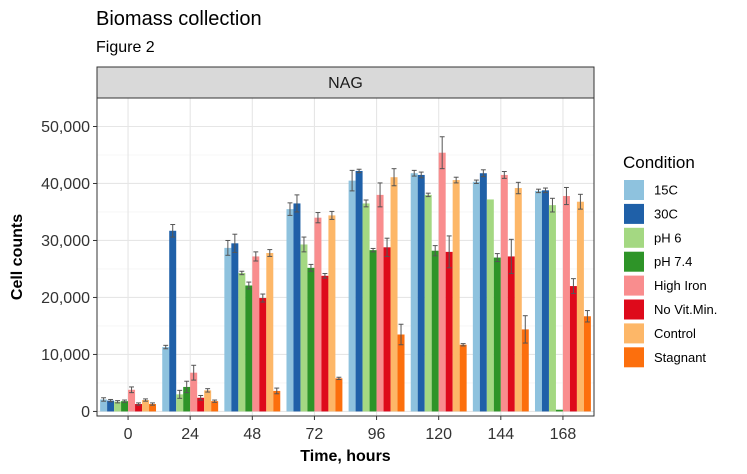  What do you see at coordinates (438, 434) in the screenshot?
I see `x-tick-label: 120` at bounding box center [438, 434].